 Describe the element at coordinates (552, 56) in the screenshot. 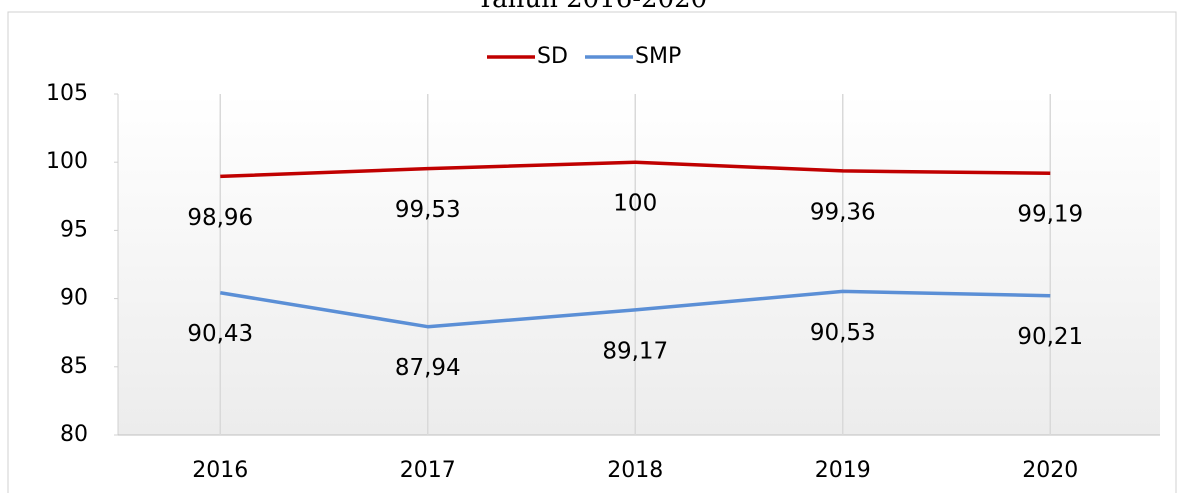

I see `legend-label: SD` at that location.